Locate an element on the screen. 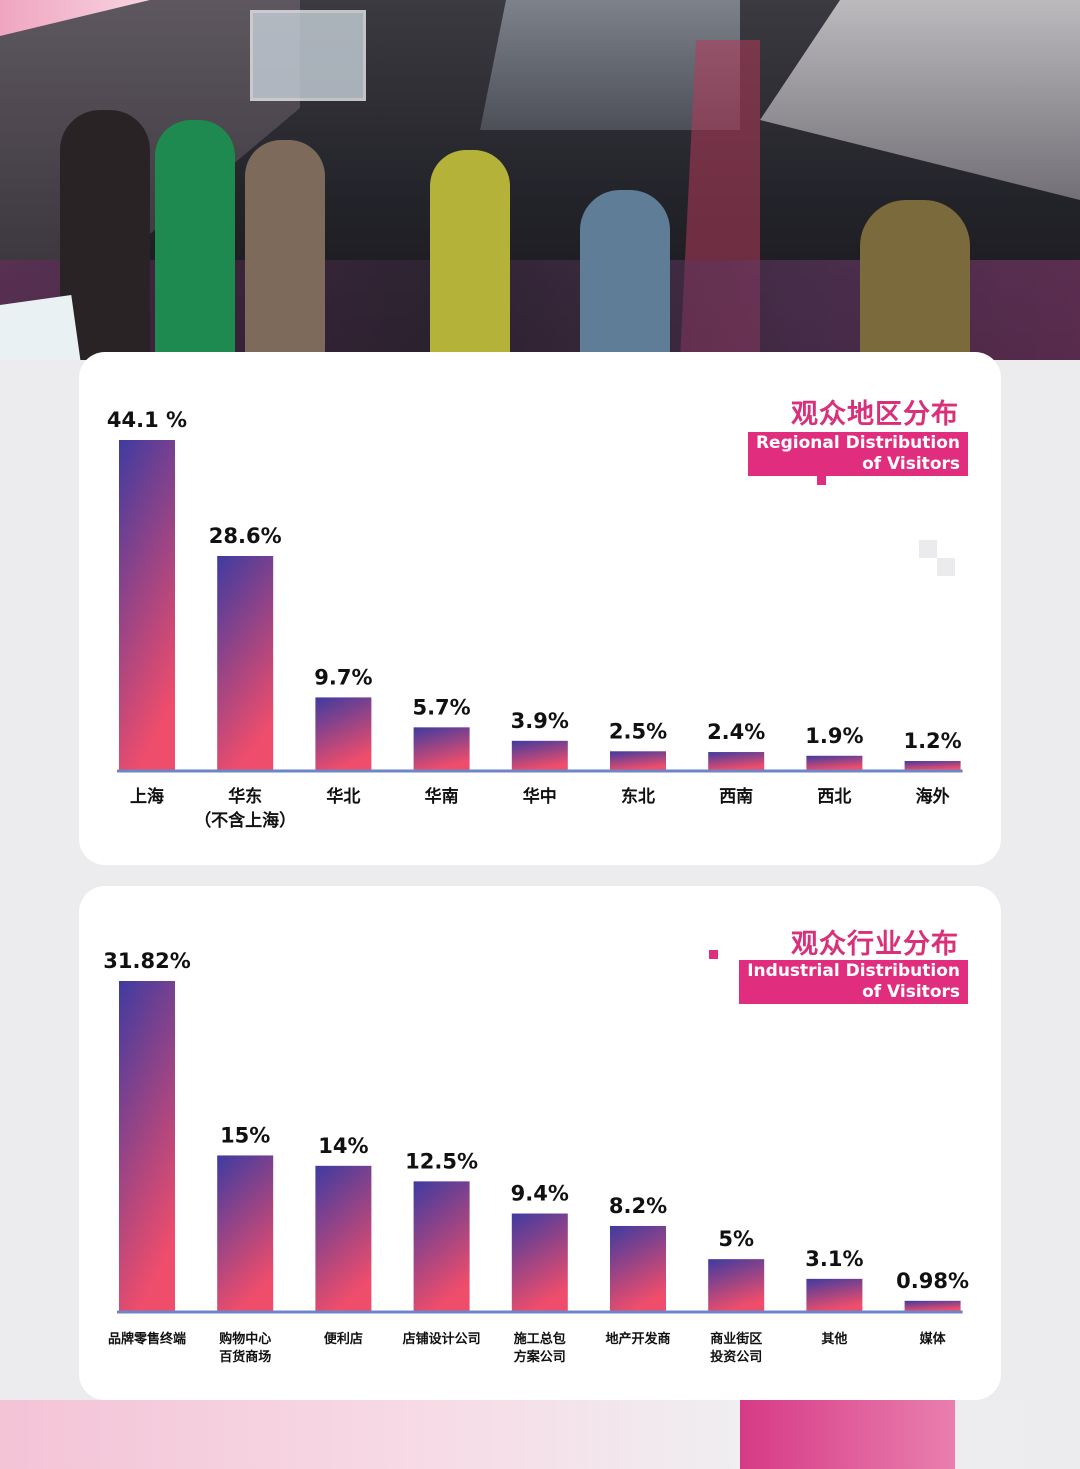 The height and width of the screenshot is (1469, 1080). bar-value-label: 2.4% is located at coordinates (736, 732).